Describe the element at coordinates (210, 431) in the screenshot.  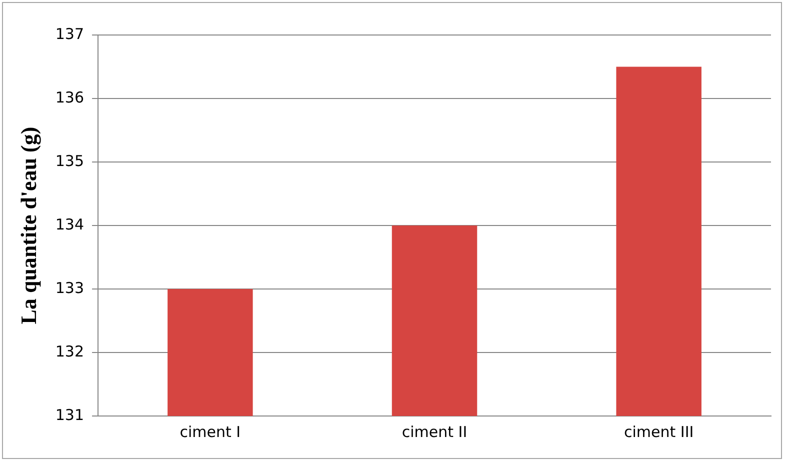
I see `x-tick-label: ciment I` at that location.